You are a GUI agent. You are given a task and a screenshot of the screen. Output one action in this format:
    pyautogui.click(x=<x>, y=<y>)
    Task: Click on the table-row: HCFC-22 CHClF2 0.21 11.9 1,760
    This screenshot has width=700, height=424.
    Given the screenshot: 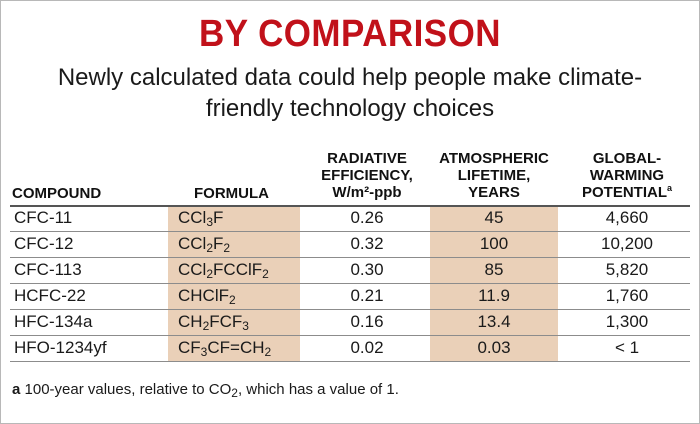 What is the action you would take?
    pyautogui.click(x=350, y=296)
    